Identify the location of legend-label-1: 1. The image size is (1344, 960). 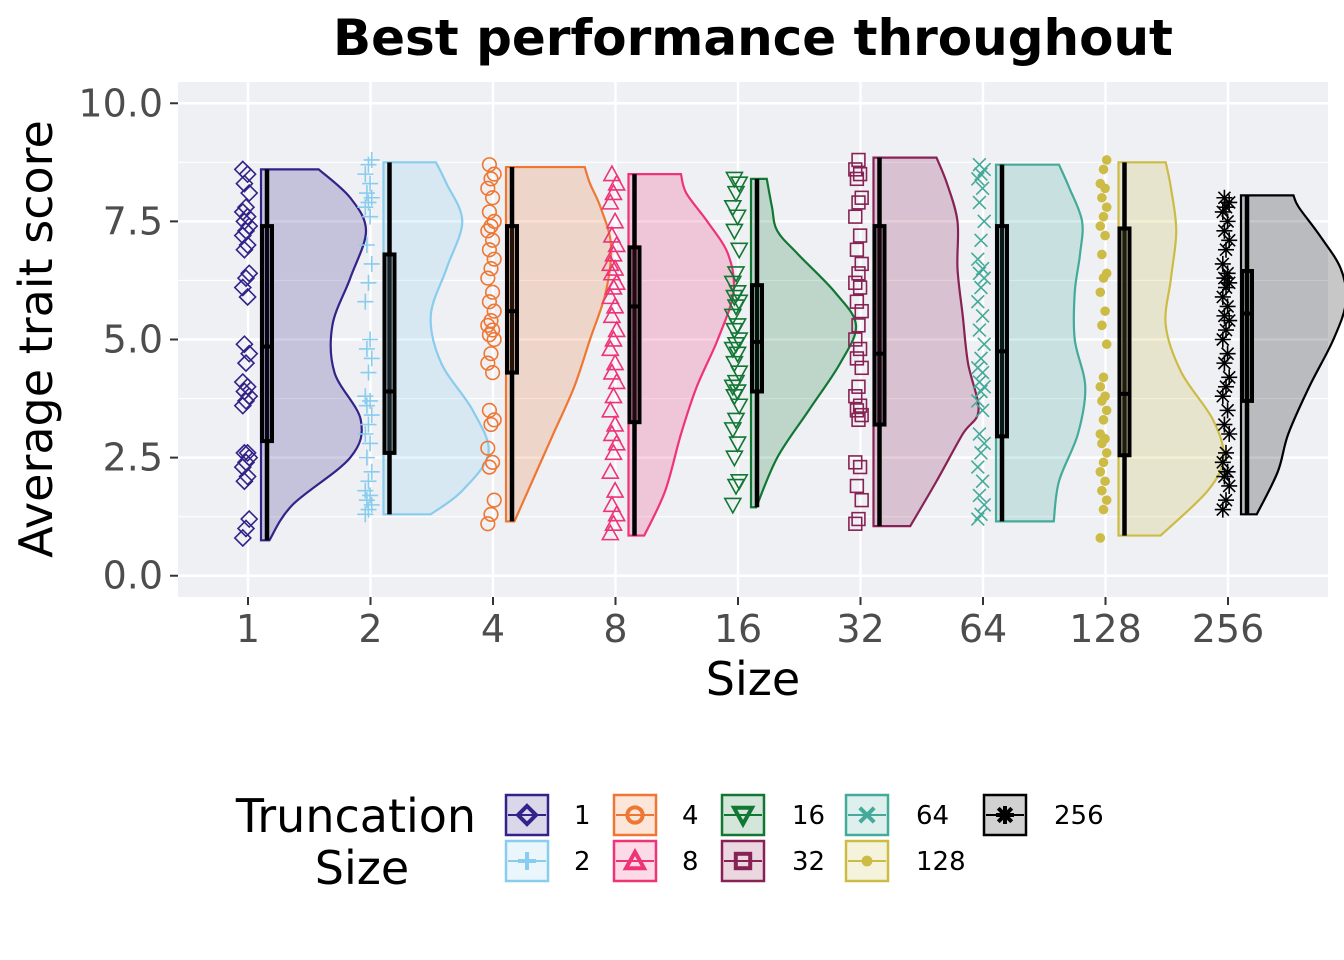
(582, 816).